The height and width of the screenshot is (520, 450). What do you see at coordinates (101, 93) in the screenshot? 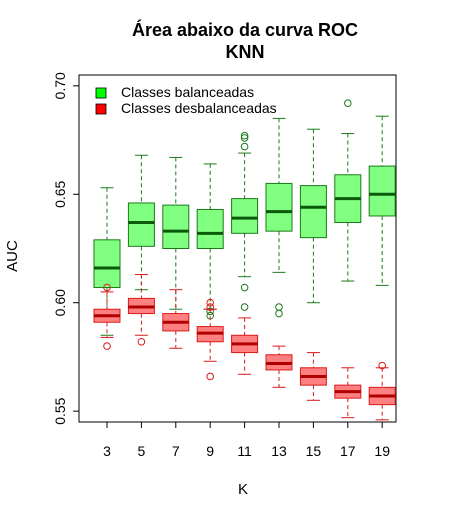
I see `legend-swatch-balanced` at bounding box center [101, 93].